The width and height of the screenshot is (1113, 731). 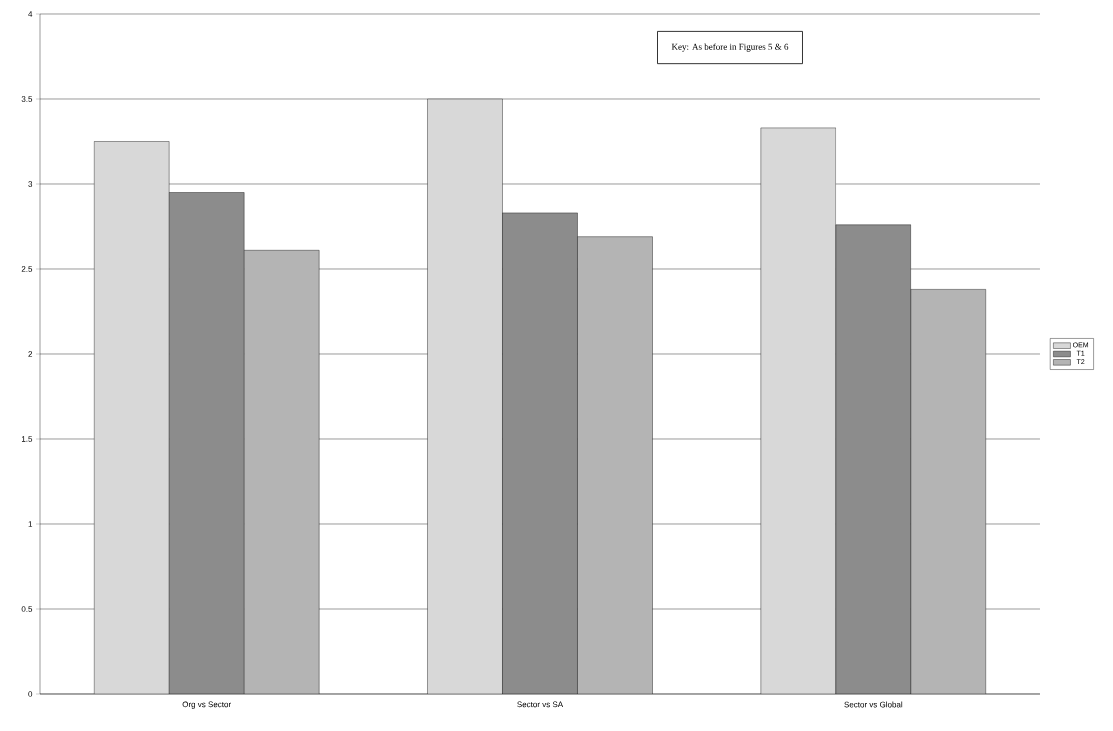 I want to click on annotation: Key: As before in Figures 5 & 6, so click(x=730, y=47).